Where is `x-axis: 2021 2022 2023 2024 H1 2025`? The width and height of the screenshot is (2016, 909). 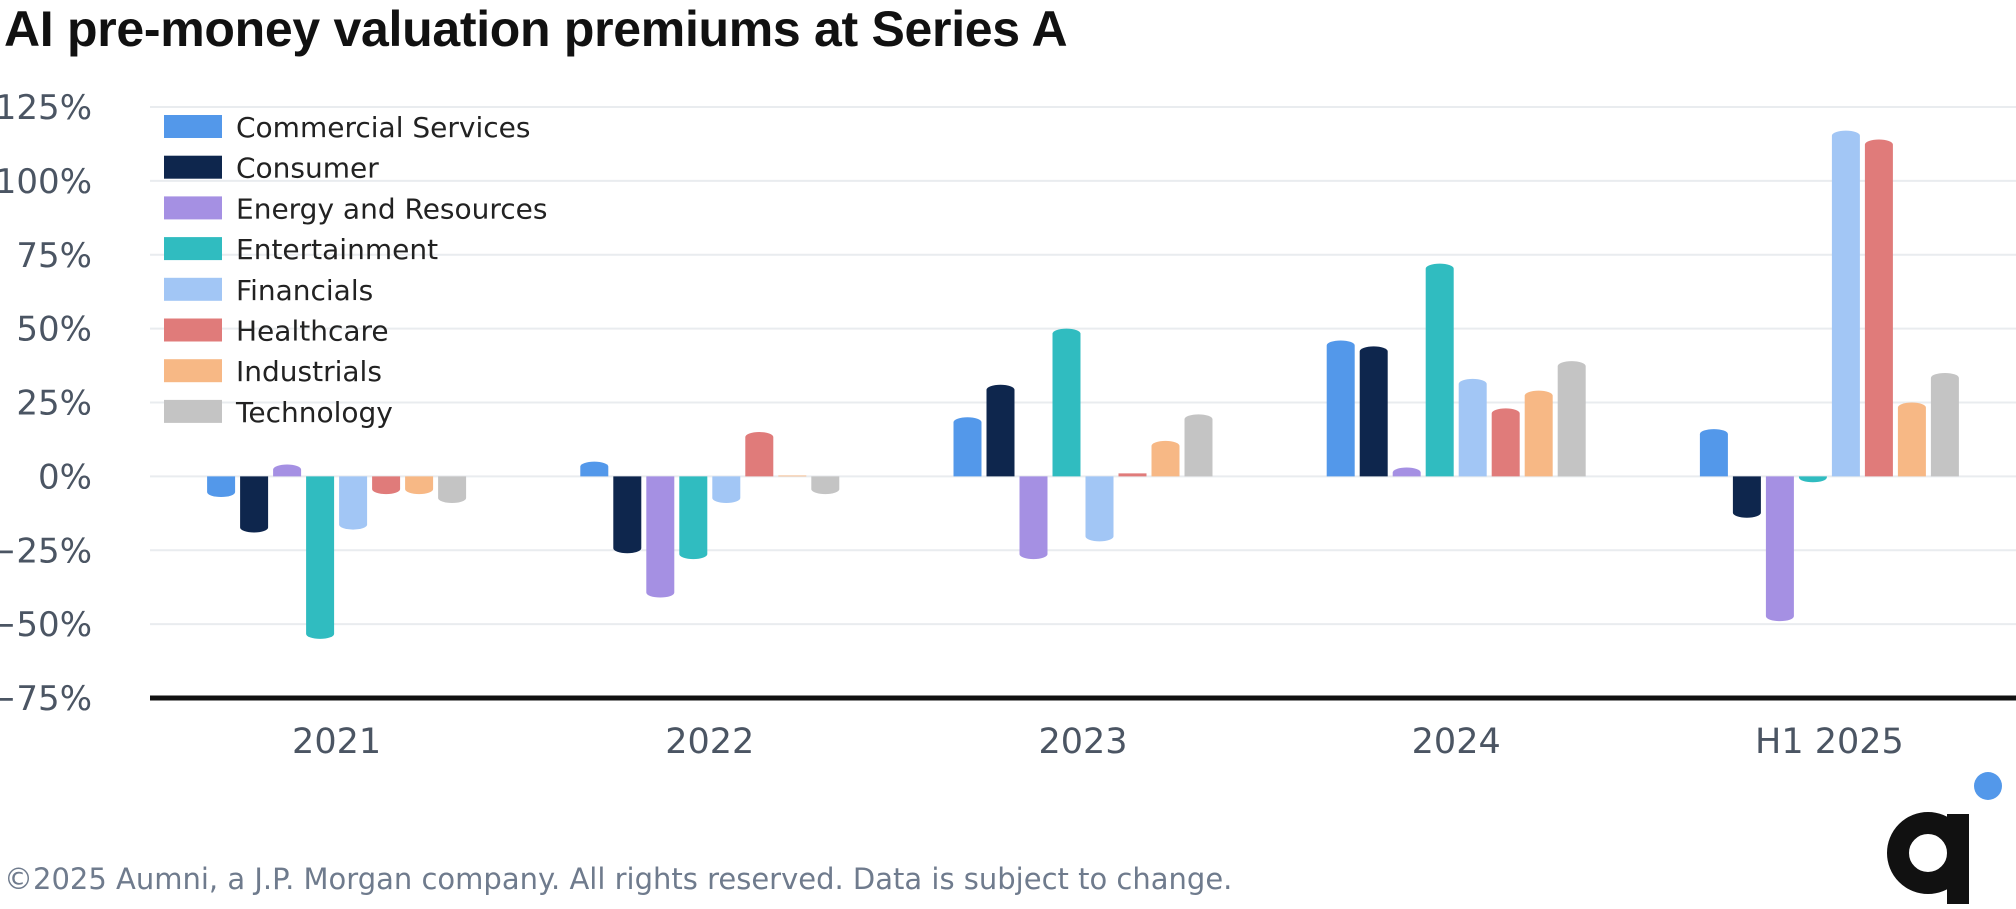
x-axis: 2021 2022 2023 2024 H1 2025 is located at coordinates (1083, 728).